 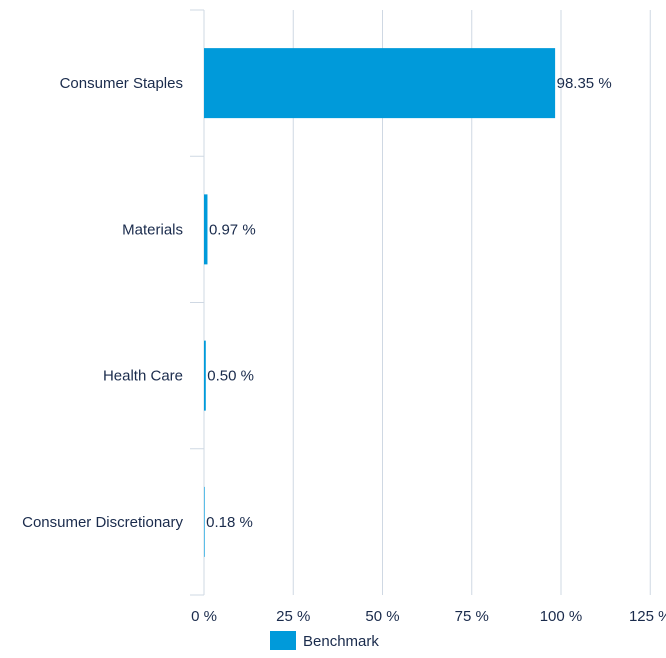 I want to click on category-label: Health Care, so click(x=143, y=376).